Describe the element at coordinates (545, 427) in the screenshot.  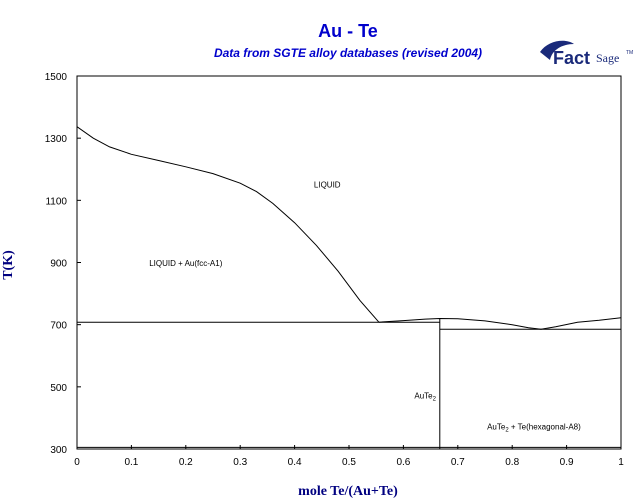
I see `region-label-rest: + Te(hexagonal-A8)` at that location.